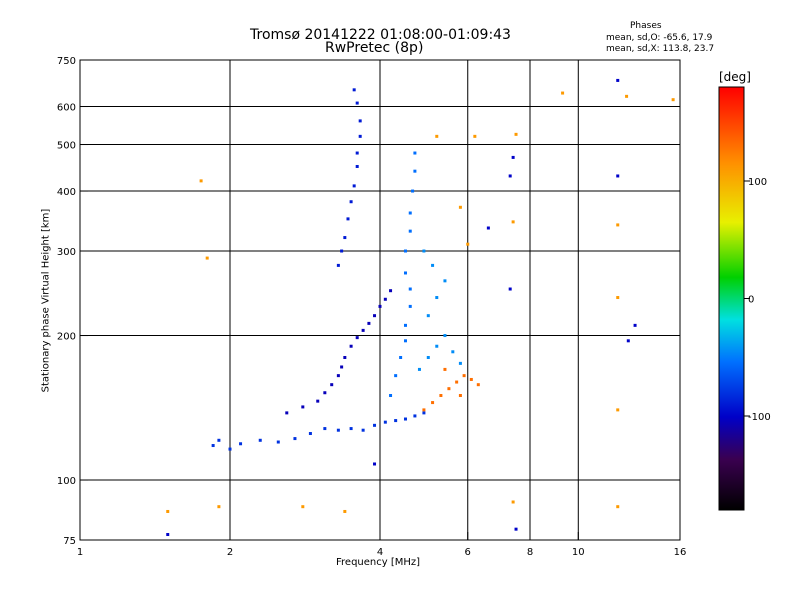  Describe the element at coordinates (80, 552) in the screenshot. I see `x-tick-label: 1` at that location.